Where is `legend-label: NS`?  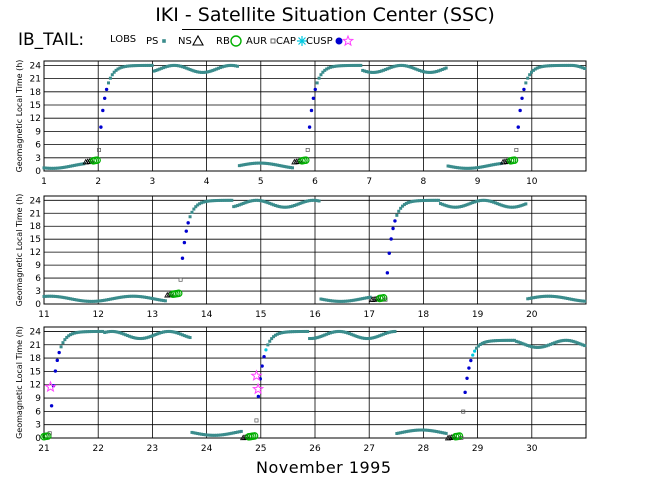
legend-label: NS is located at coordinates (185, 41).